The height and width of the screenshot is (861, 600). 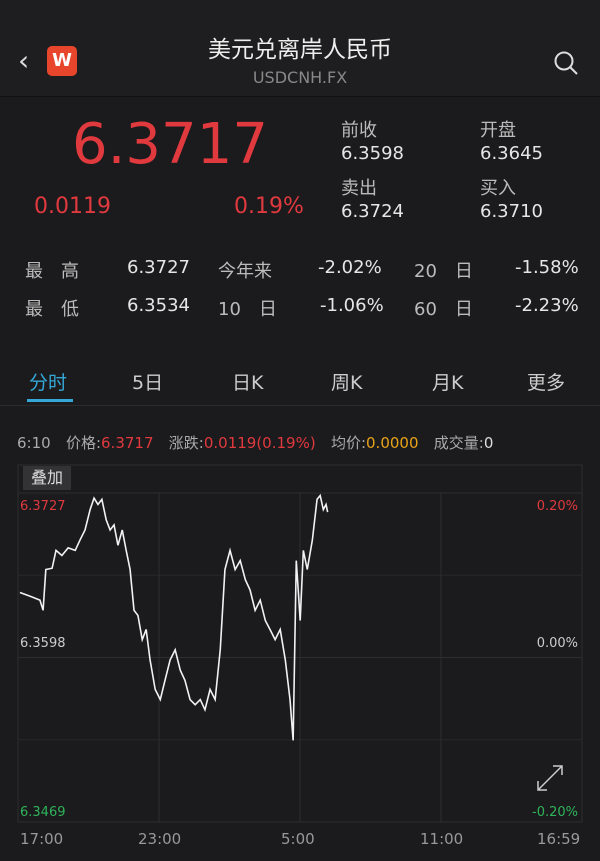 What do you see at coordinates (566, 63) in the screenshot?
I see `search-icon` at bounding box center [566, 63].